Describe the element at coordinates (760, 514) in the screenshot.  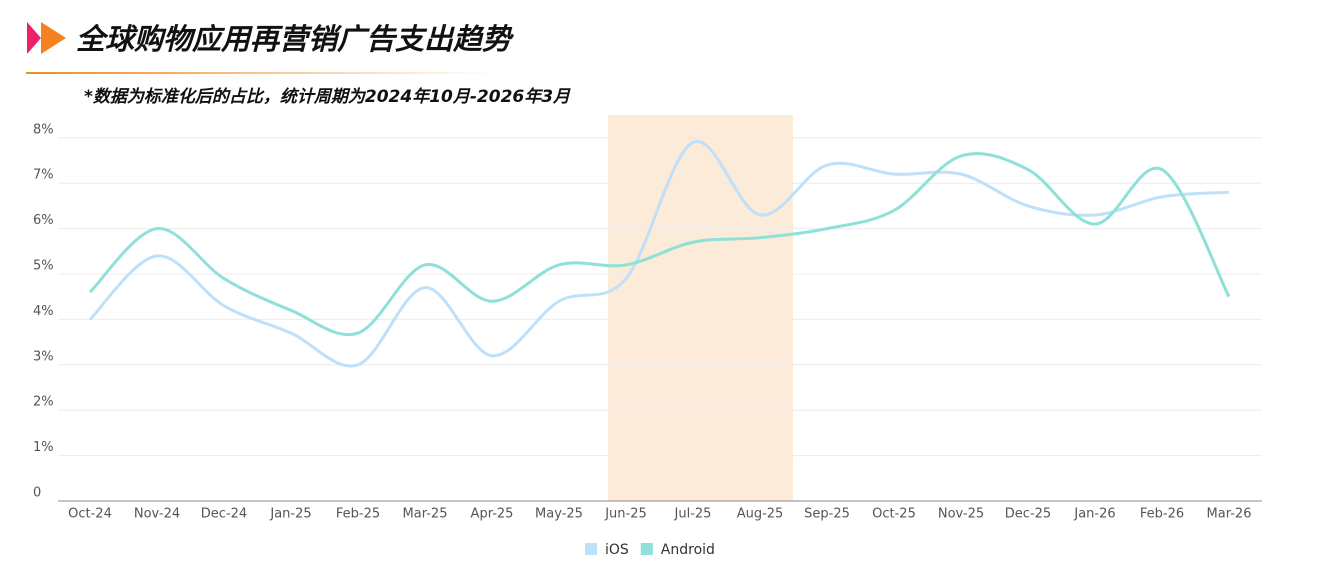
I see `x-tick-label: Aug-25` at that location.